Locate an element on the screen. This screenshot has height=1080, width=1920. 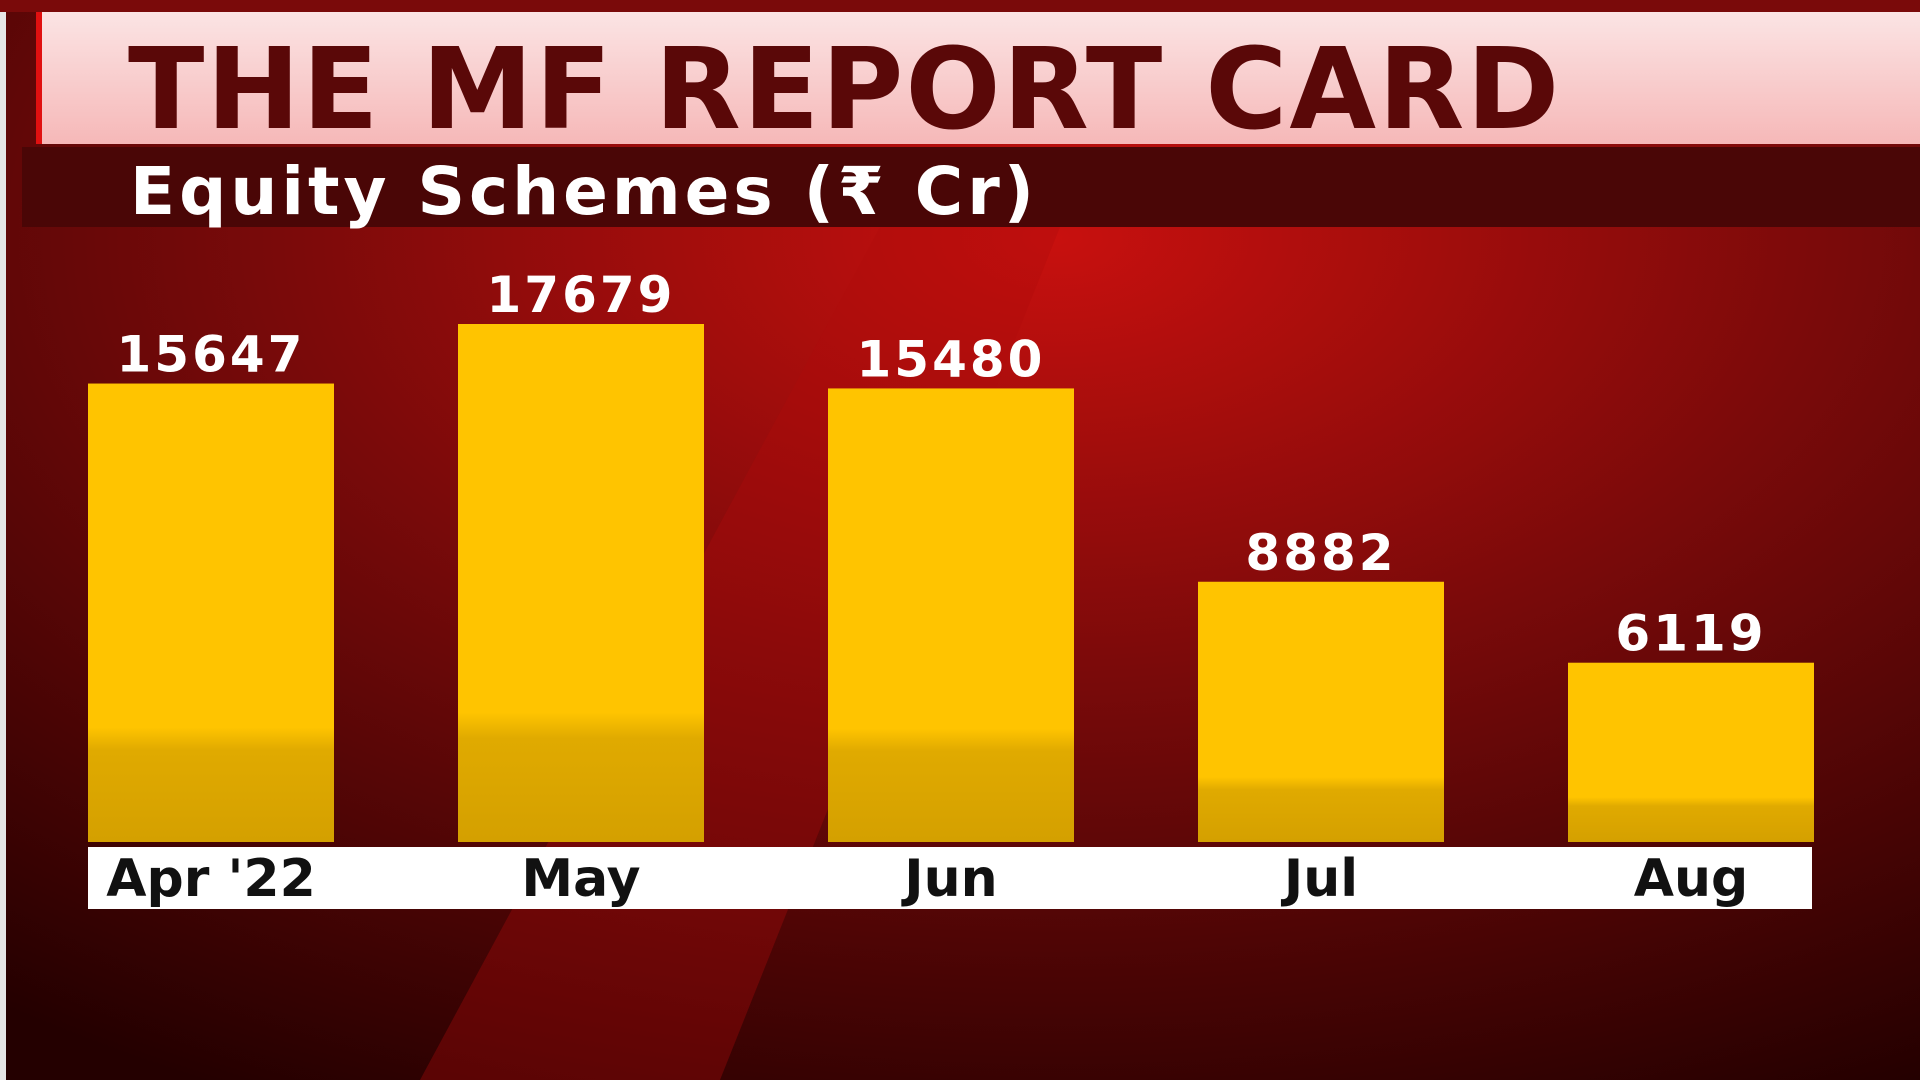
chart-title: THE MF REPORT CARD is located at coordinates (844, 90).